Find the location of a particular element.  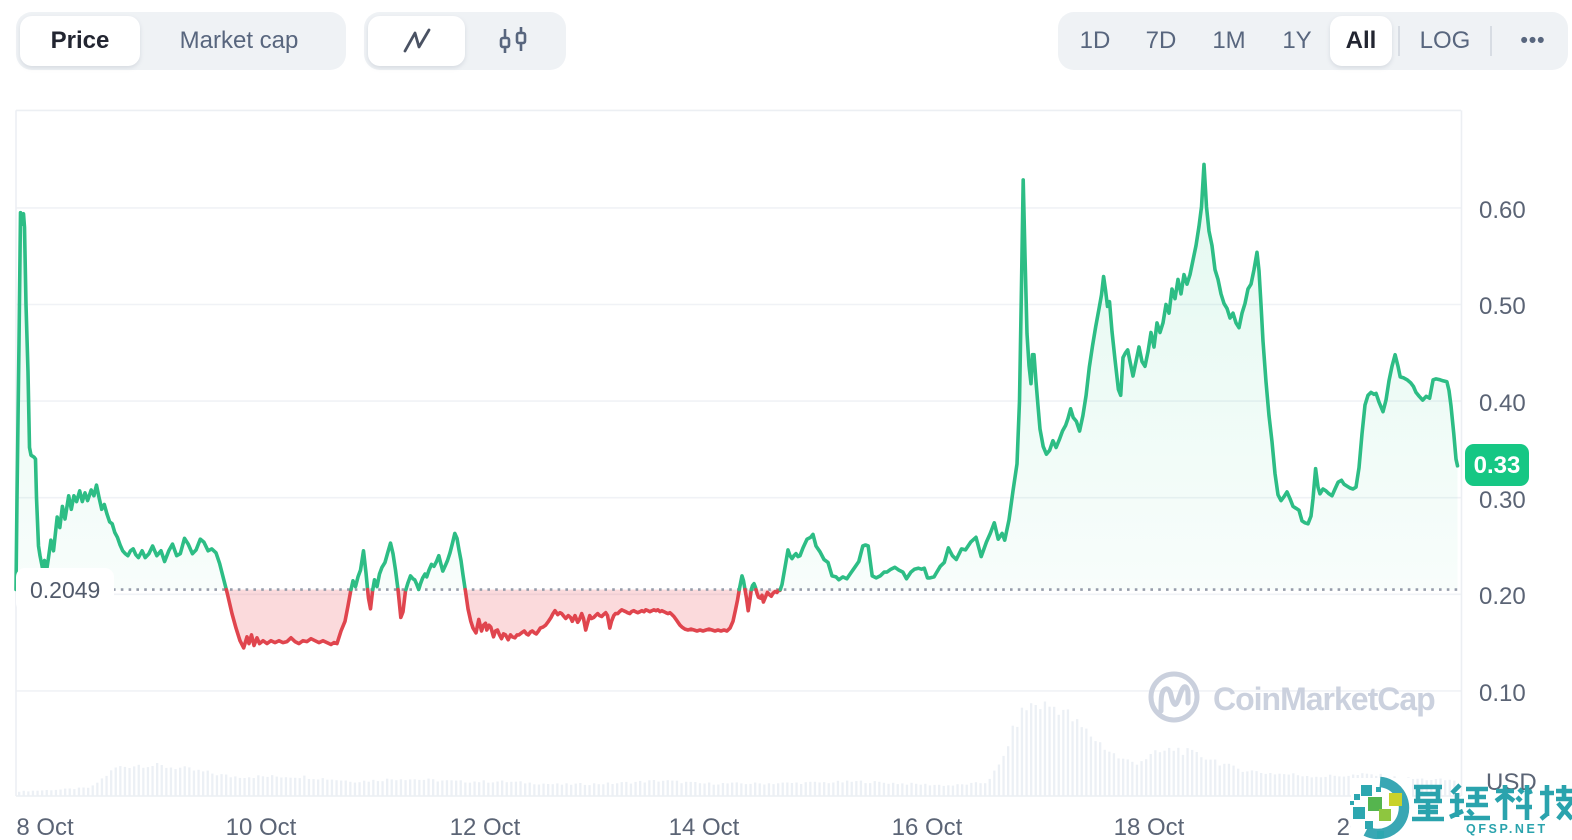

svg-text: 0.33 is located at coordinates (1497, 465).